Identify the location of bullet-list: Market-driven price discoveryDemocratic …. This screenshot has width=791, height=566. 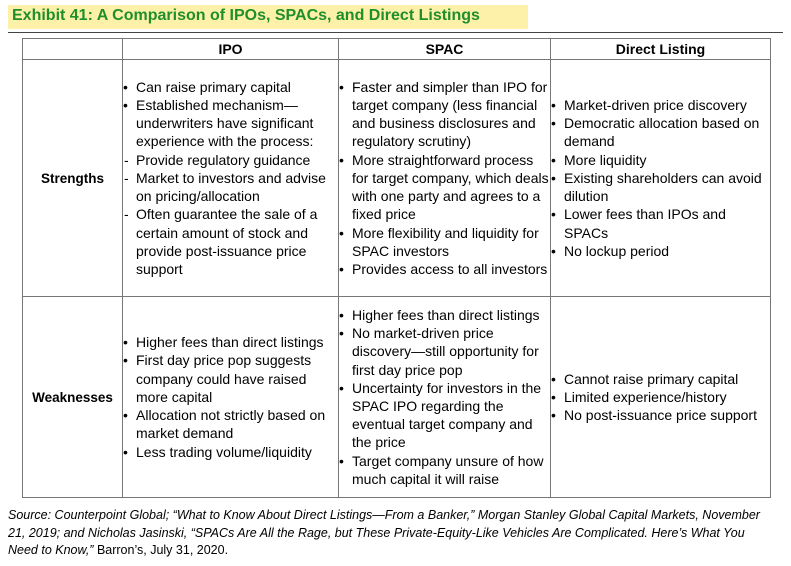
(660, 178).